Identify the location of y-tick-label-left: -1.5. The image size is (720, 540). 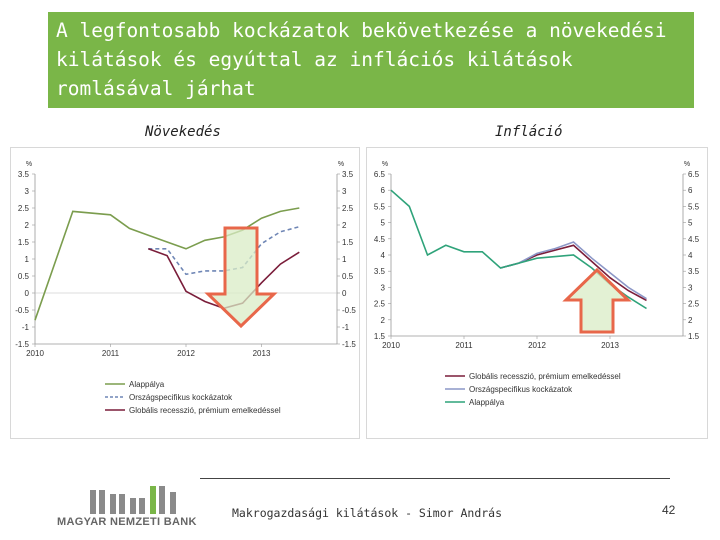
(22, 344).